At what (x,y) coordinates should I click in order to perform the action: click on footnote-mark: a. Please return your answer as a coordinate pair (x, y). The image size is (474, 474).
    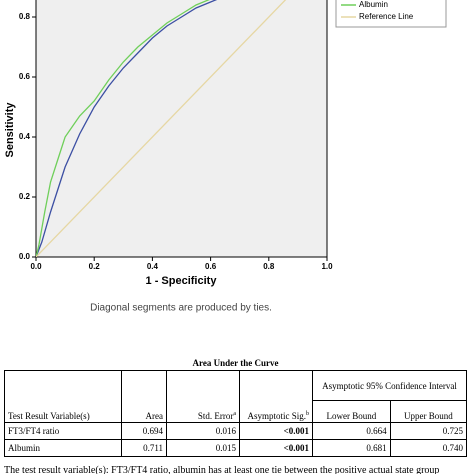
    Looking at the image, I should click on (234, 414).